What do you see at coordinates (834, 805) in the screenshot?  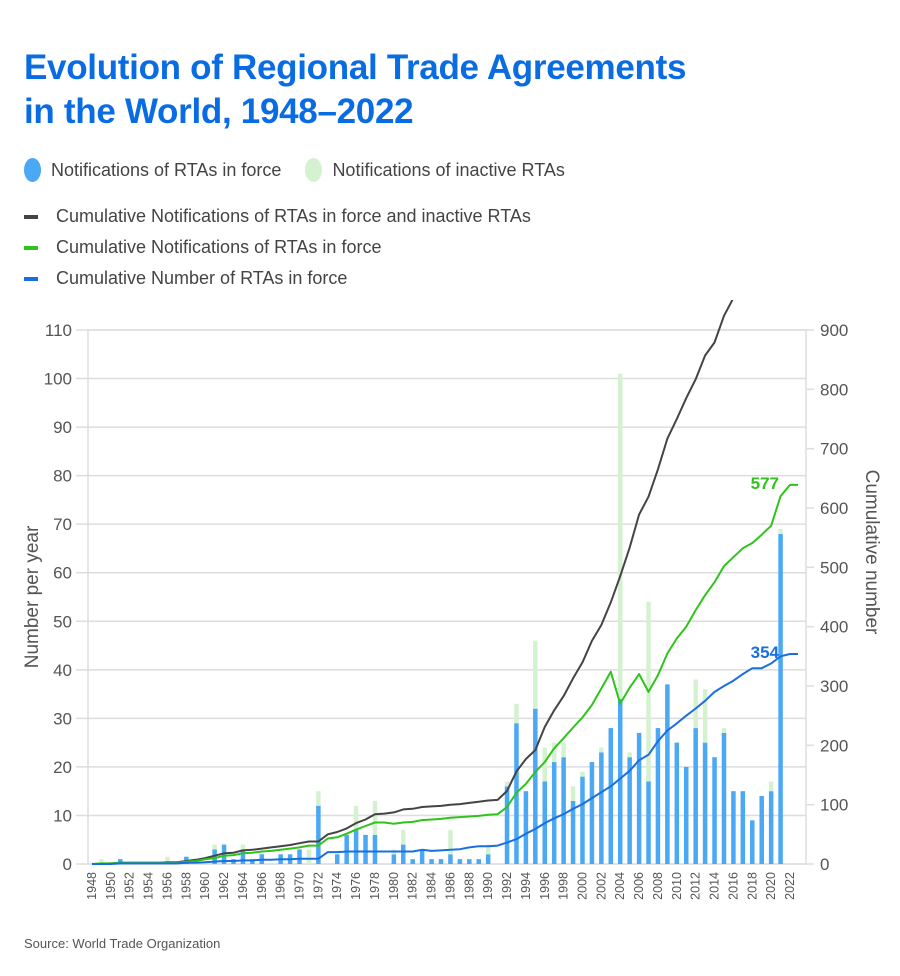 I see `y2-tick-label: 100` at bounding box center [834, 805].